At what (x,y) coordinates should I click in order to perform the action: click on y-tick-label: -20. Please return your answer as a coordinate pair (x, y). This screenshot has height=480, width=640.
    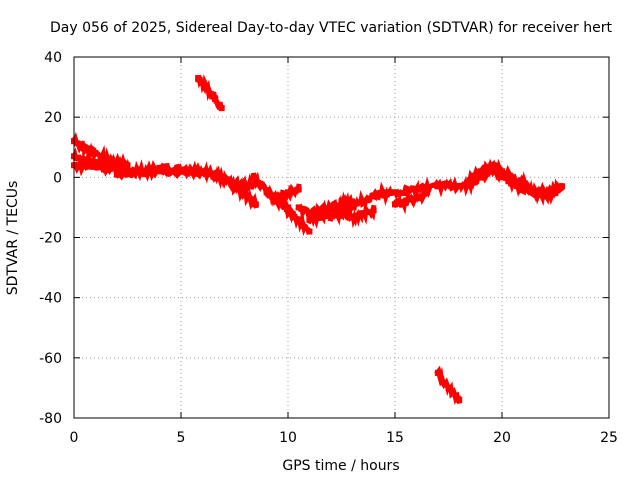
    Looking at the image, I should click on (50, 239).